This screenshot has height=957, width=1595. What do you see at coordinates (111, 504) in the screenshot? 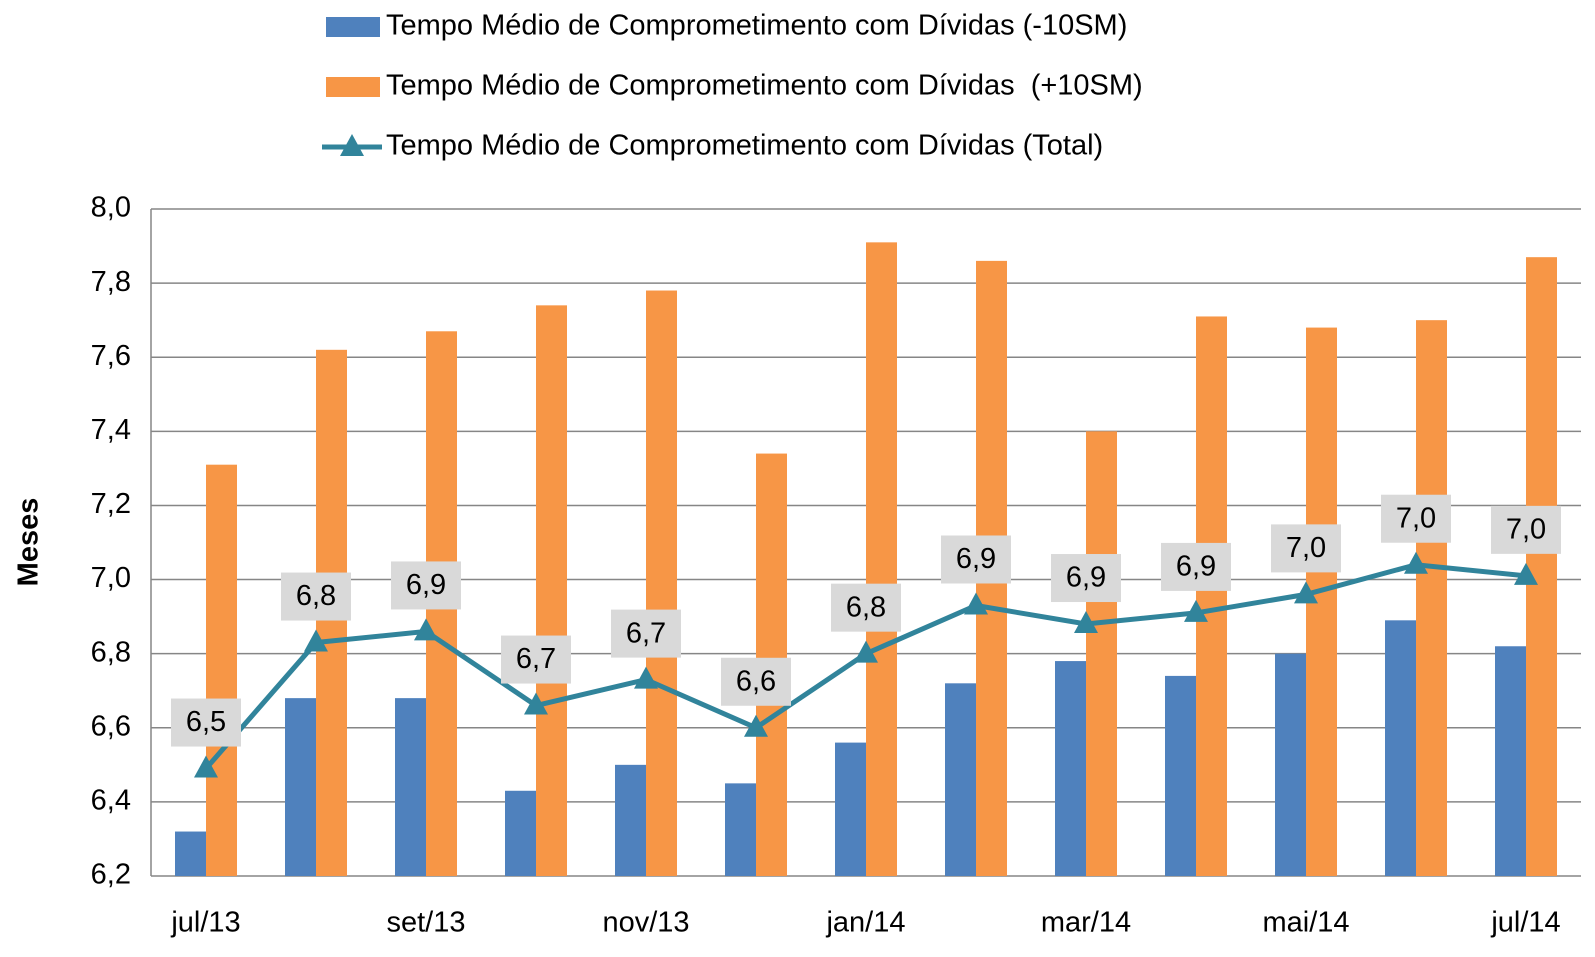
I see `y-tick-label: 7,2` at bounding box center [111, 504].